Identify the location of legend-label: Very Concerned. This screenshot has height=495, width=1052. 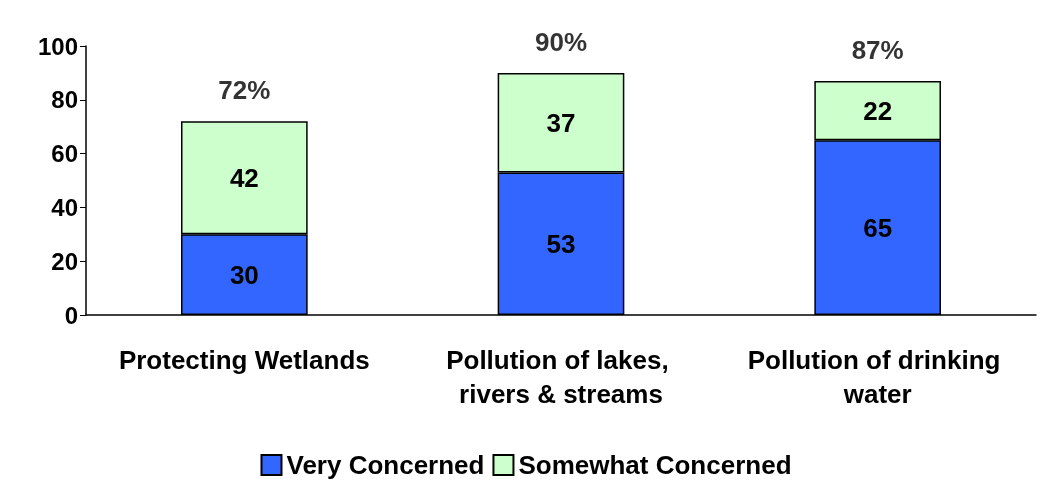
(385, 465).